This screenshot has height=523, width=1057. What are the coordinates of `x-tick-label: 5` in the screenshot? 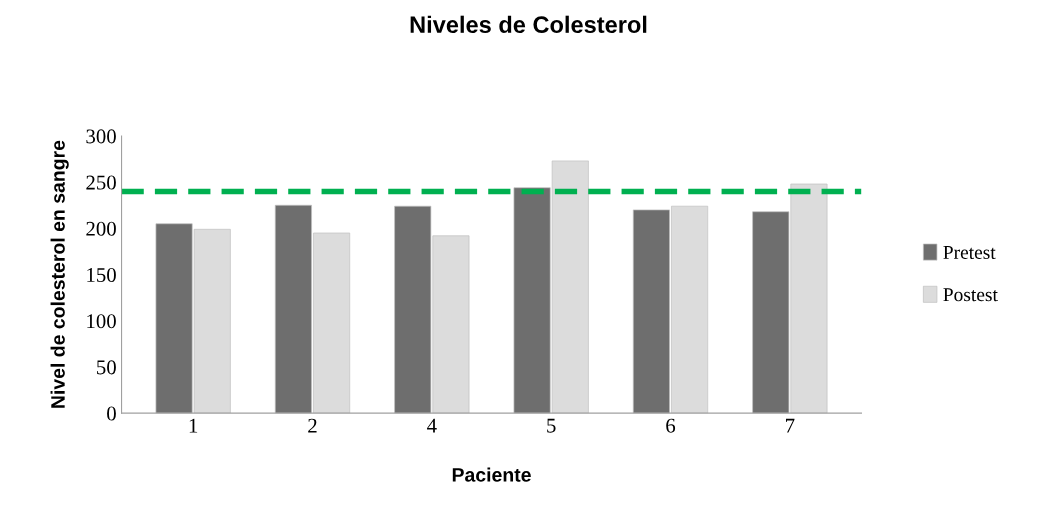 It's located at (551, 425).